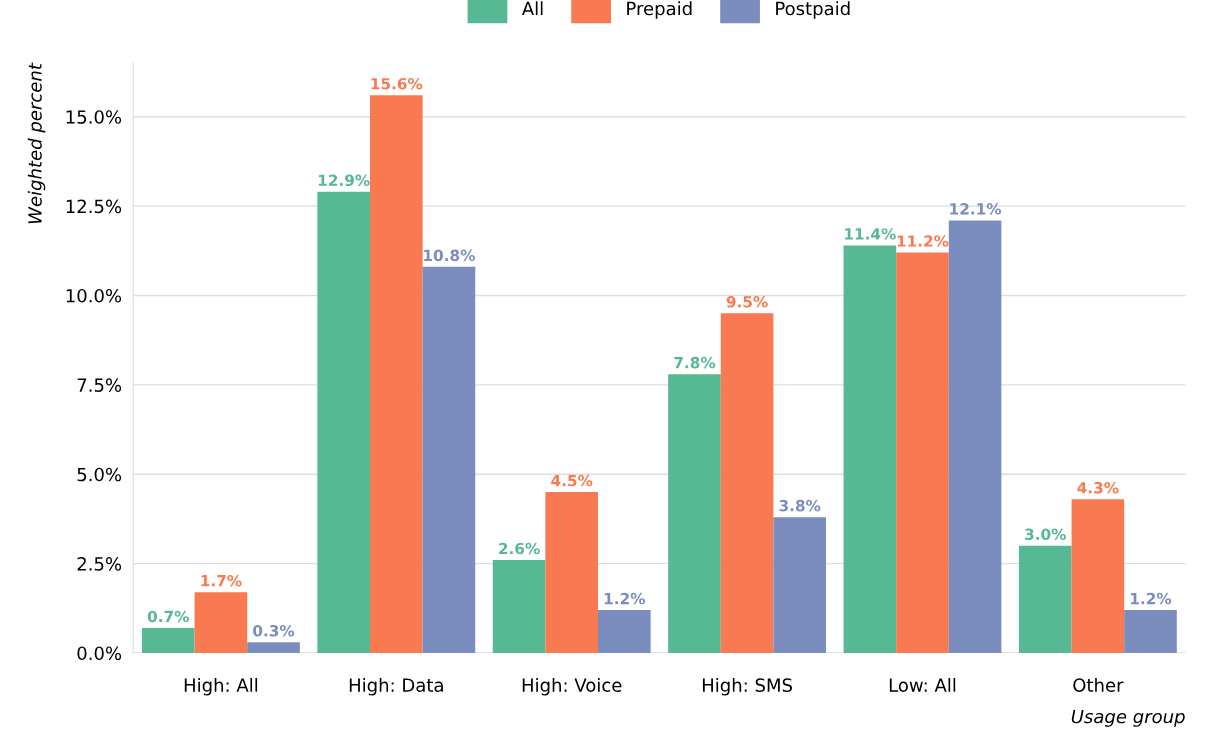  Describe the element at coordinates (94, 206) in the screenshot. I see `y-tick-label: 12.5%` at that location.